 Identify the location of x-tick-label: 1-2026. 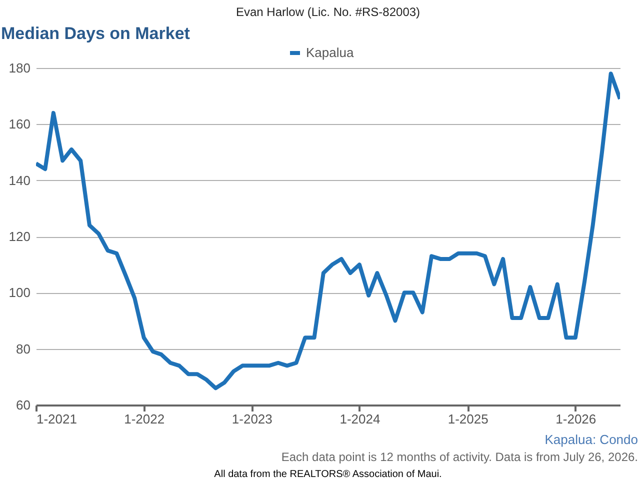
(576, 419).